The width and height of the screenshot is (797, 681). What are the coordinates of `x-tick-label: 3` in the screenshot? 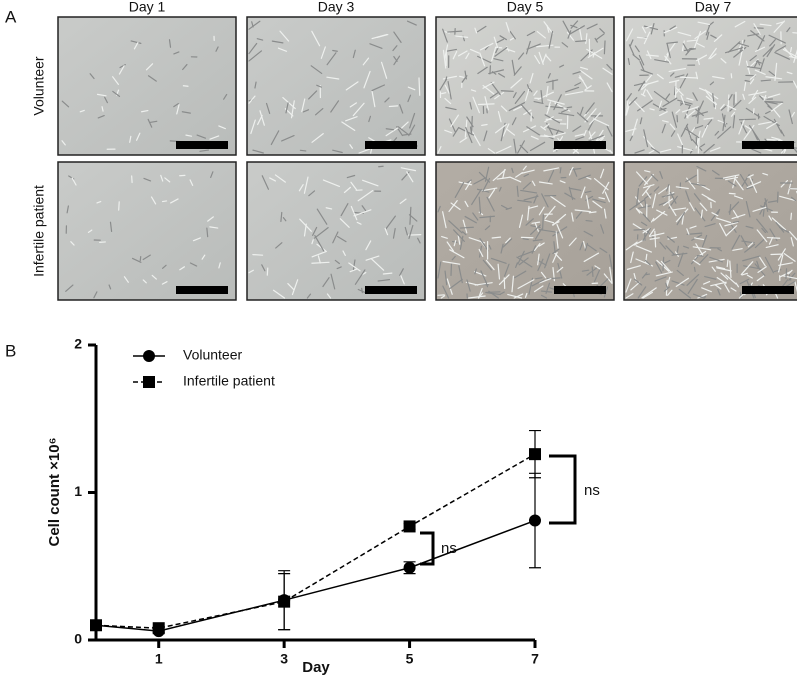 It's located at (284, 659).